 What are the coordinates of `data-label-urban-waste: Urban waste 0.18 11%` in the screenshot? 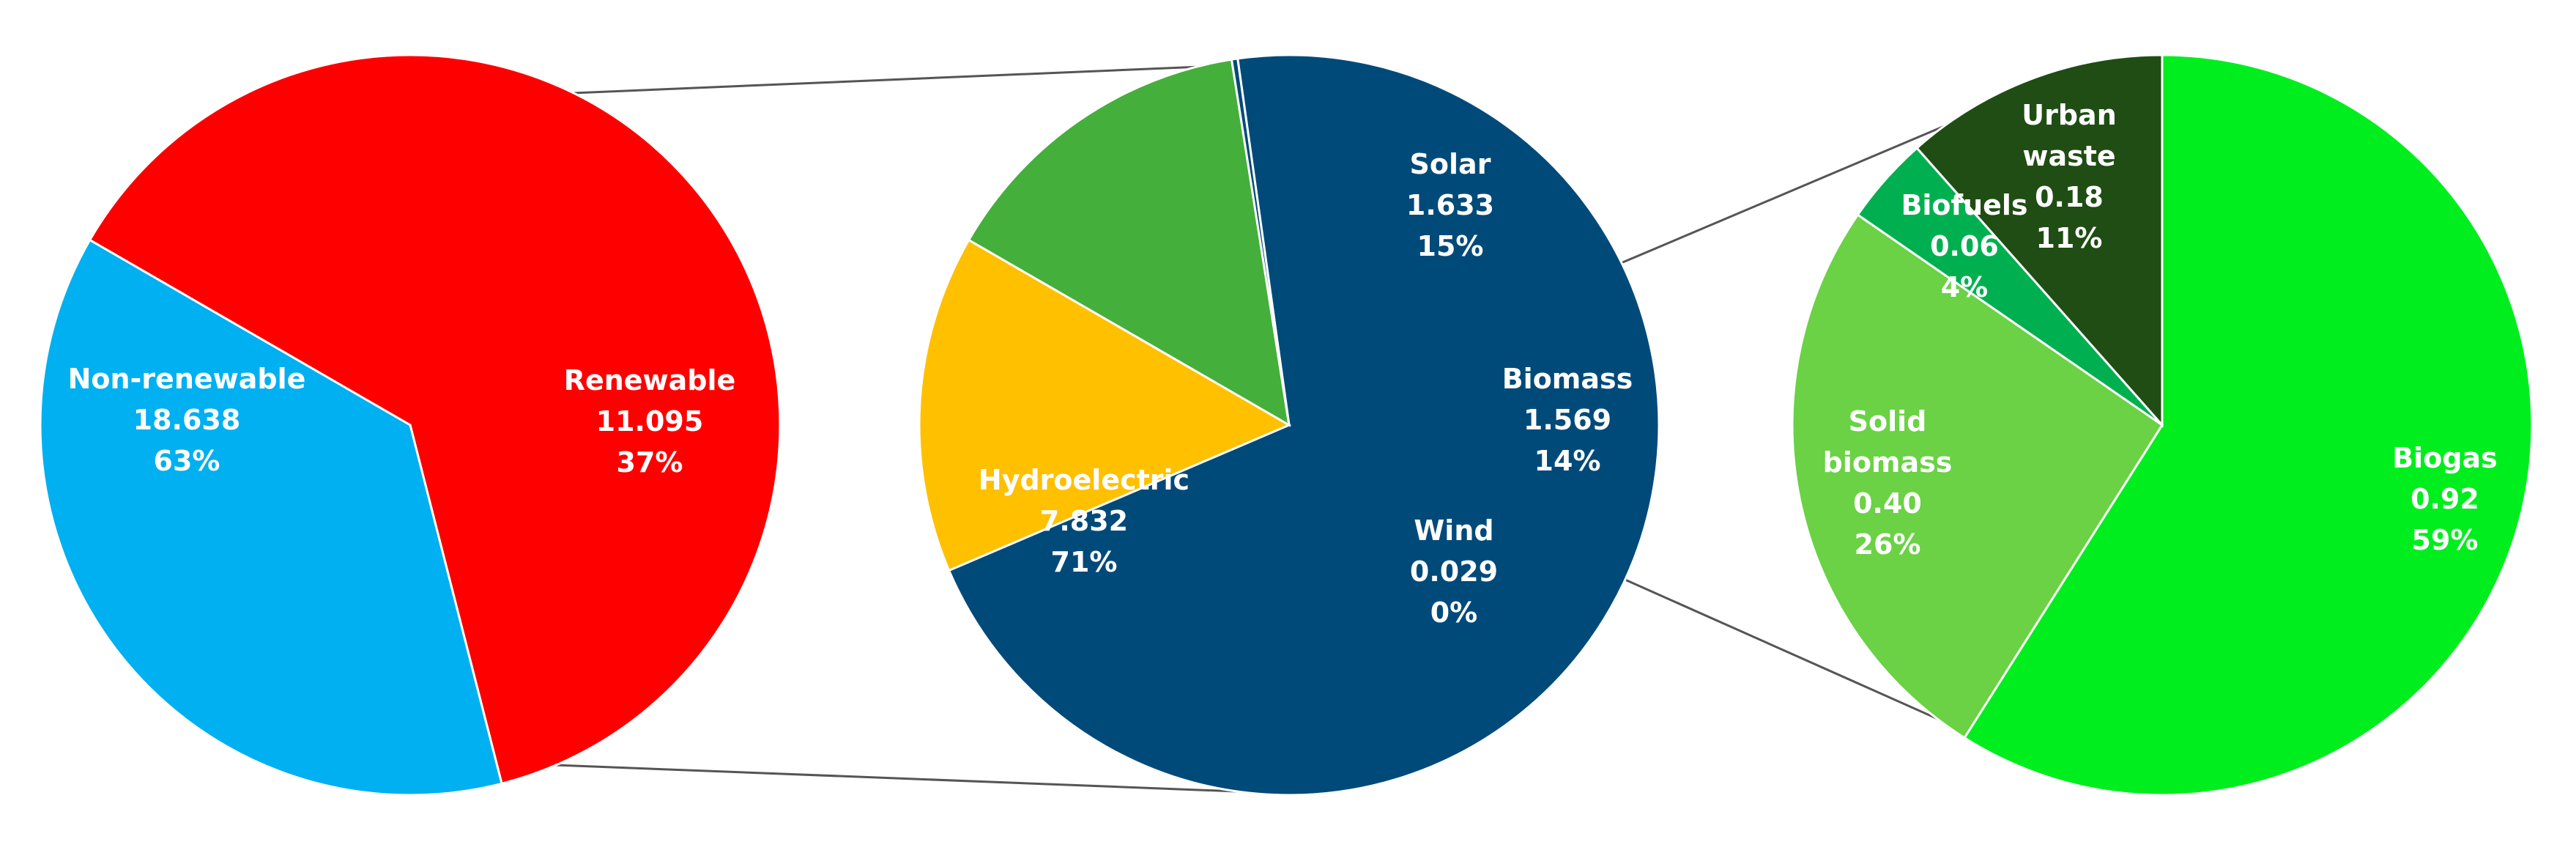 It's located at (2069, 176).